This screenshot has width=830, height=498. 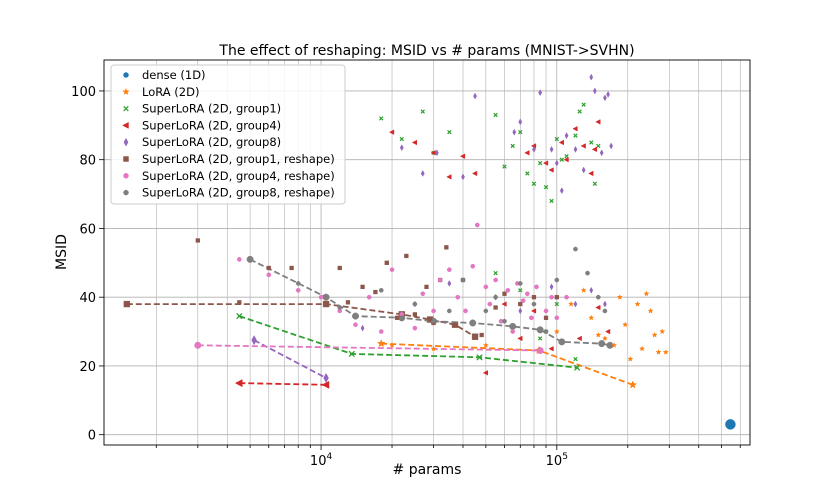 What do you see at coordinates (369, 348) in the screenshot?
I see `series-6-trend-line` at bounding box center [369, 348].